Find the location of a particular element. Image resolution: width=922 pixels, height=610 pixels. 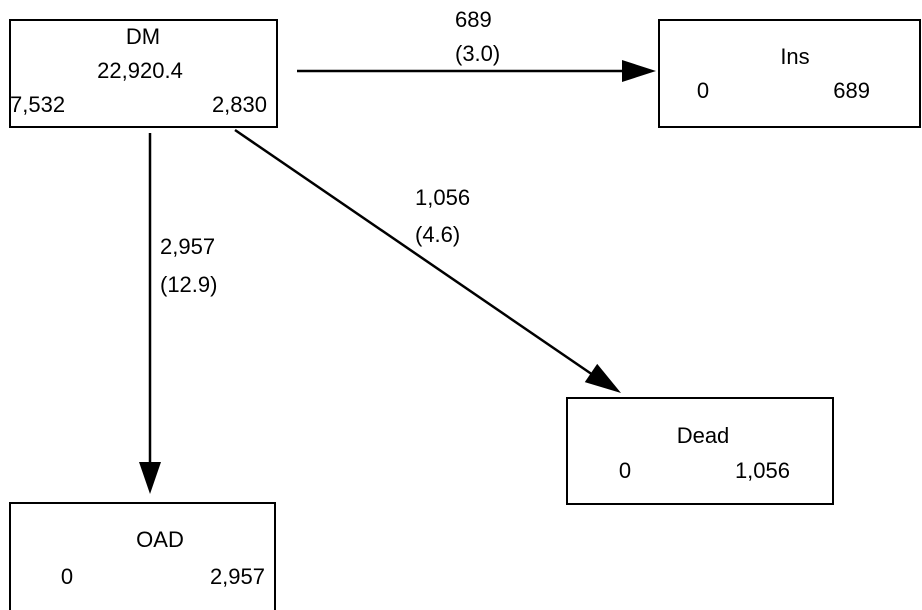

node-label: OAD is located at coordinates (160, 539).